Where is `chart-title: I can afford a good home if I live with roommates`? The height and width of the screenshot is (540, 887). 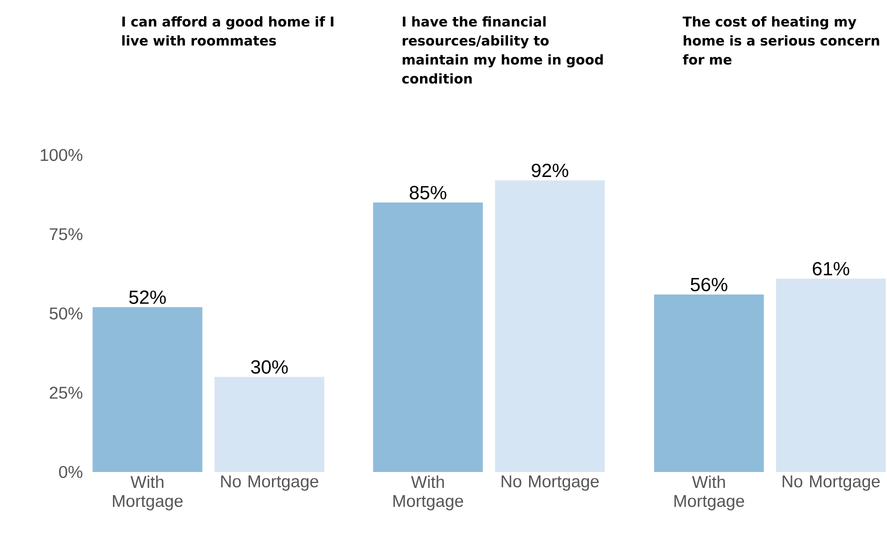 chart-title: I can afford a good home if I live with roommates is located at coordinates (228, 31).